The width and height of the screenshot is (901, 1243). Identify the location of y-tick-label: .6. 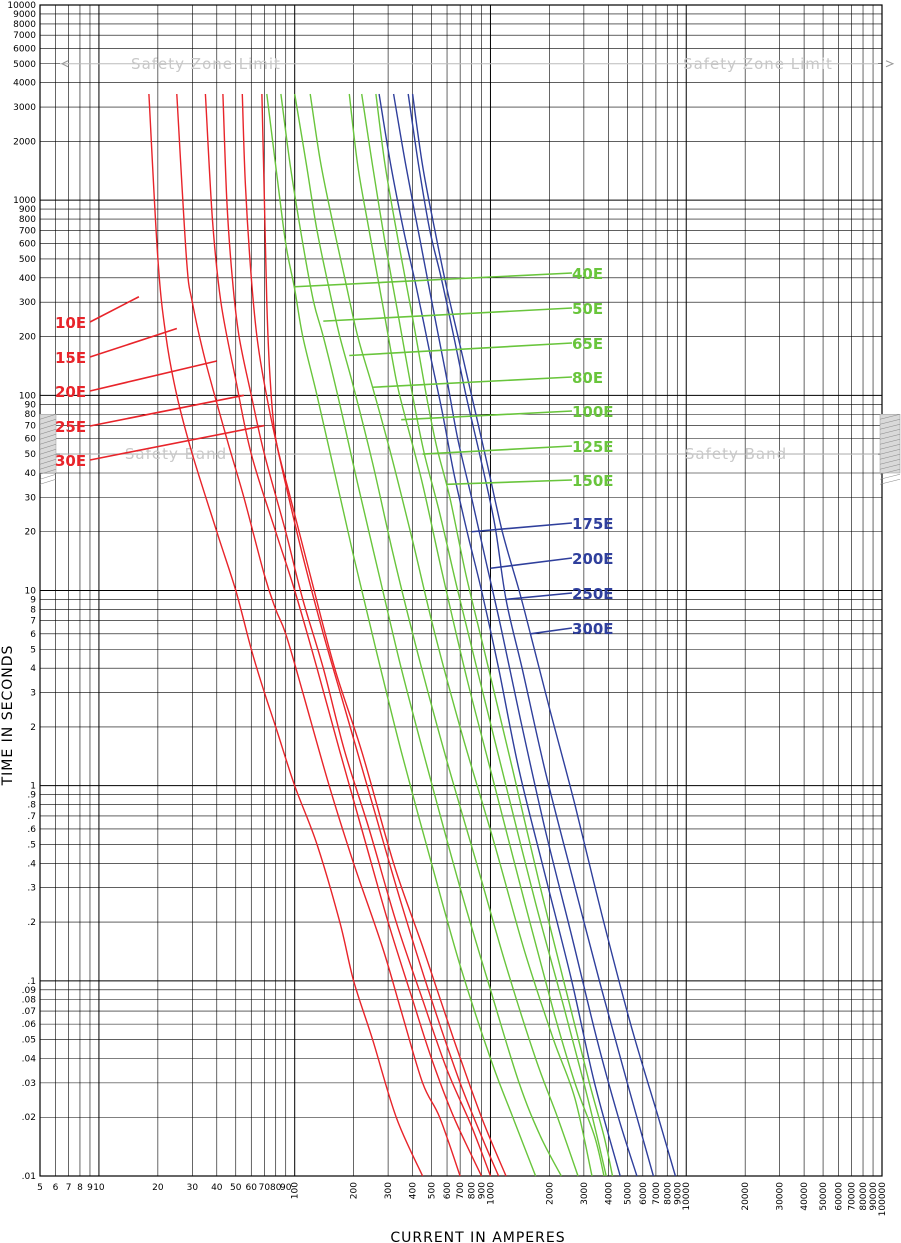
(31, 830).